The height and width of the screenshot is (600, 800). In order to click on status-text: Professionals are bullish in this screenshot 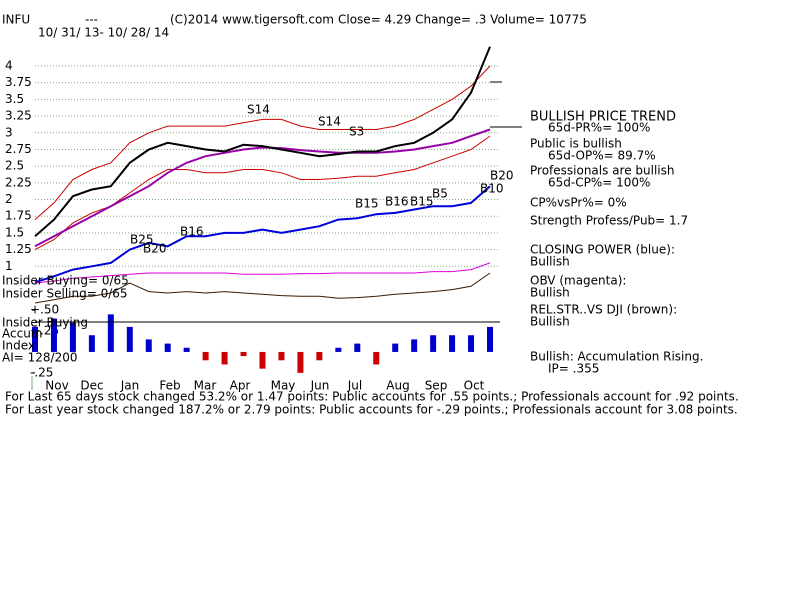, I will do `click(602, 171)`.